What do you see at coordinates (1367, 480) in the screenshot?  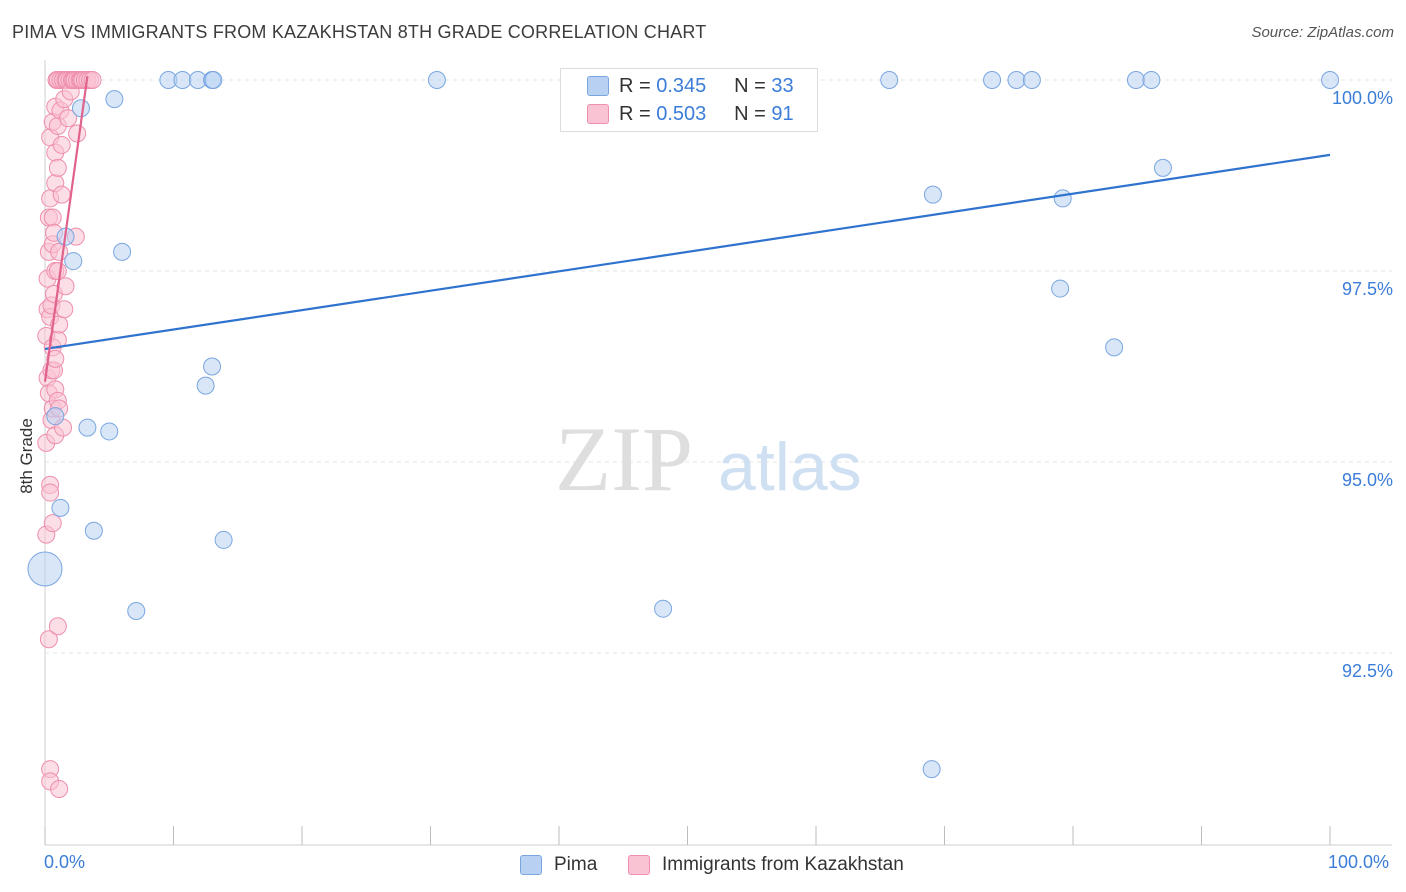 I see `y-tick-label: 95.0%` at bounding box center [1367, 480].